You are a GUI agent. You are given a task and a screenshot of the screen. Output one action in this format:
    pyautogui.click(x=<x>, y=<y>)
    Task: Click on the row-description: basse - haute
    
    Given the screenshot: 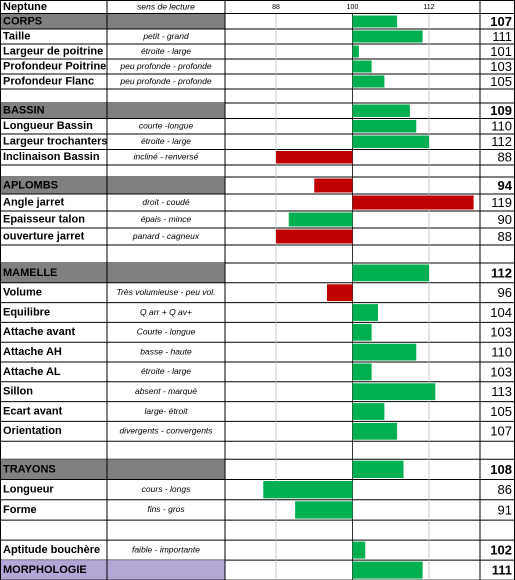 What is the action you would take?
    pyautogui.click(x=166, y=351)
    